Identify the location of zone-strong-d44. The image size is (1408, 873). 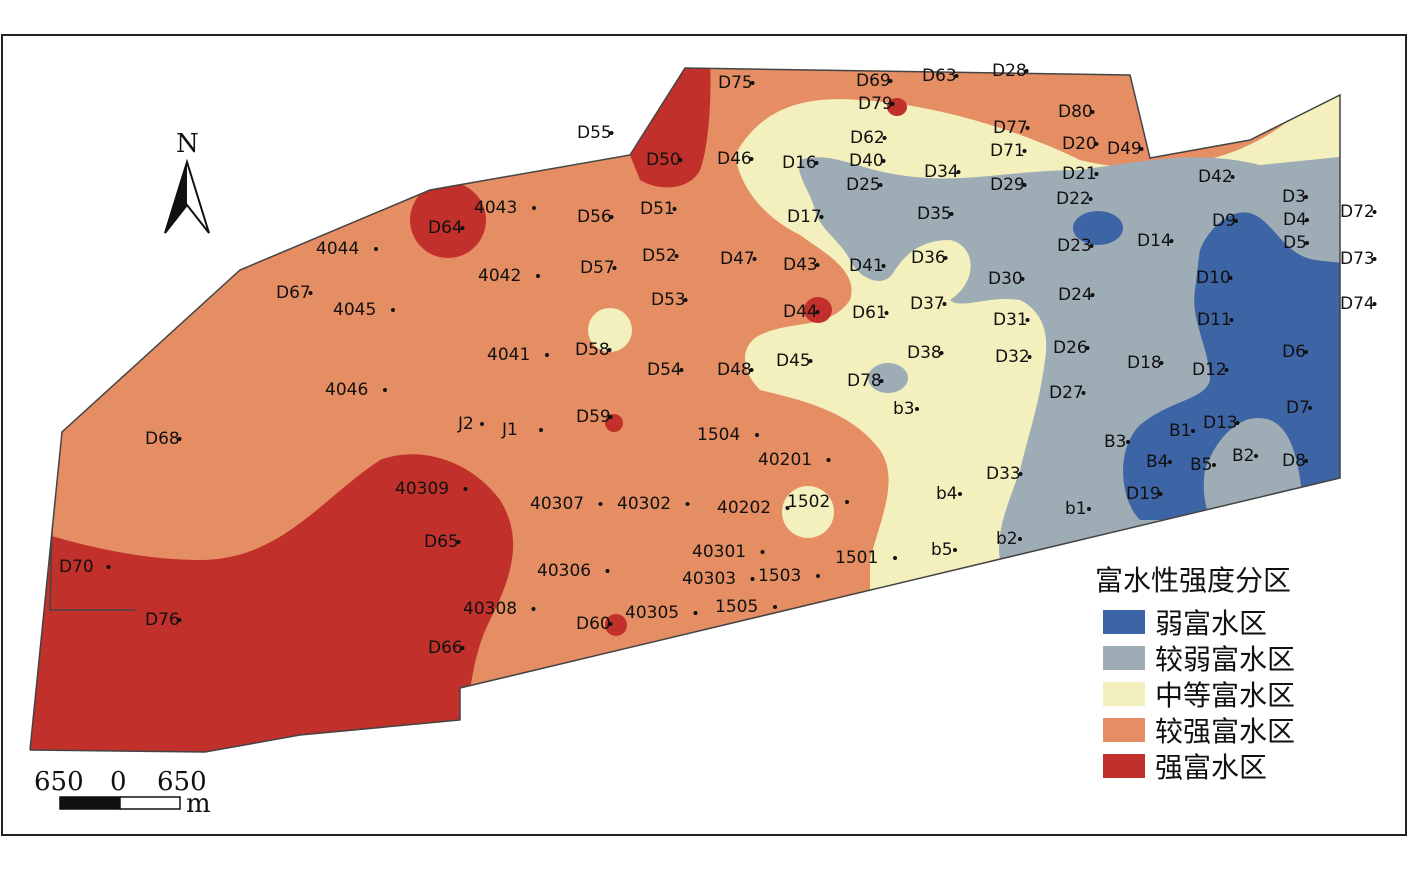
(818, 310).